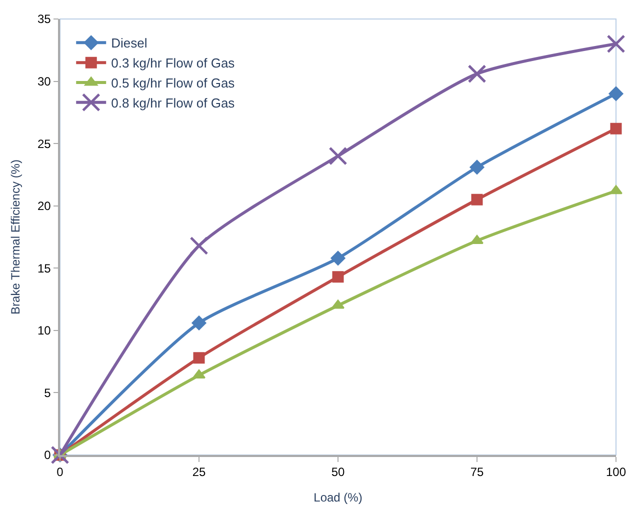  What do you see at coordinates (477, 472) in the screenshot?
I see `x-tick-label: 75` at bounding box center [477, 472].